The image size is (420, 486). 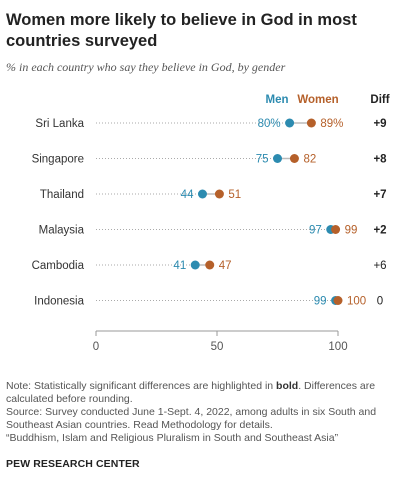 I want to click on note-bold-word: bold, so click(x=287, y=386).